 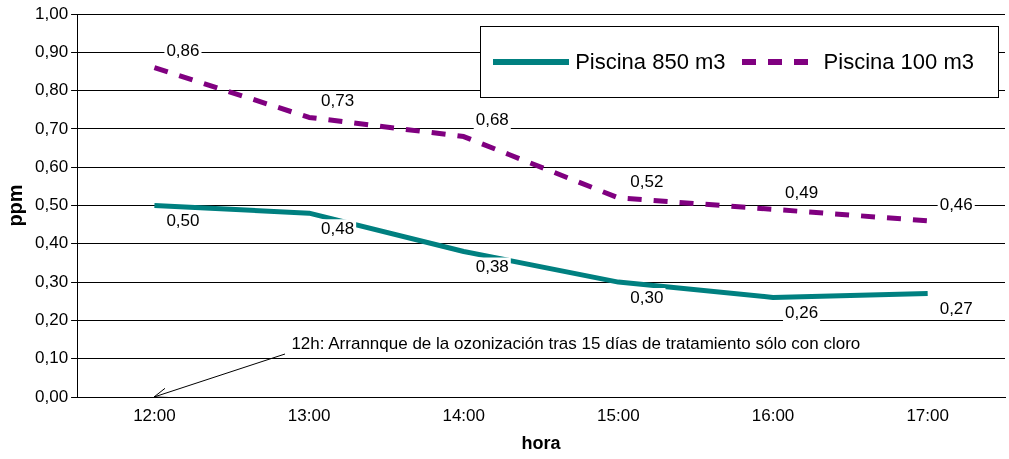 What do you see at coordinates (647, 181) in the screenshot?
I see `data-label: 0,52` at bounding box center [647, 181].